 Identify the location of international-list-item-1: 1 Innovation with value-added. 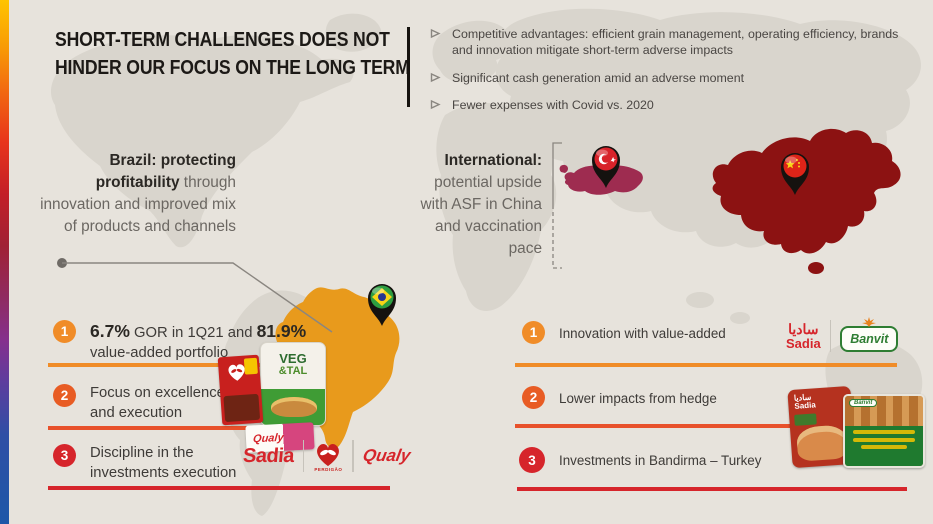
(652, 332).